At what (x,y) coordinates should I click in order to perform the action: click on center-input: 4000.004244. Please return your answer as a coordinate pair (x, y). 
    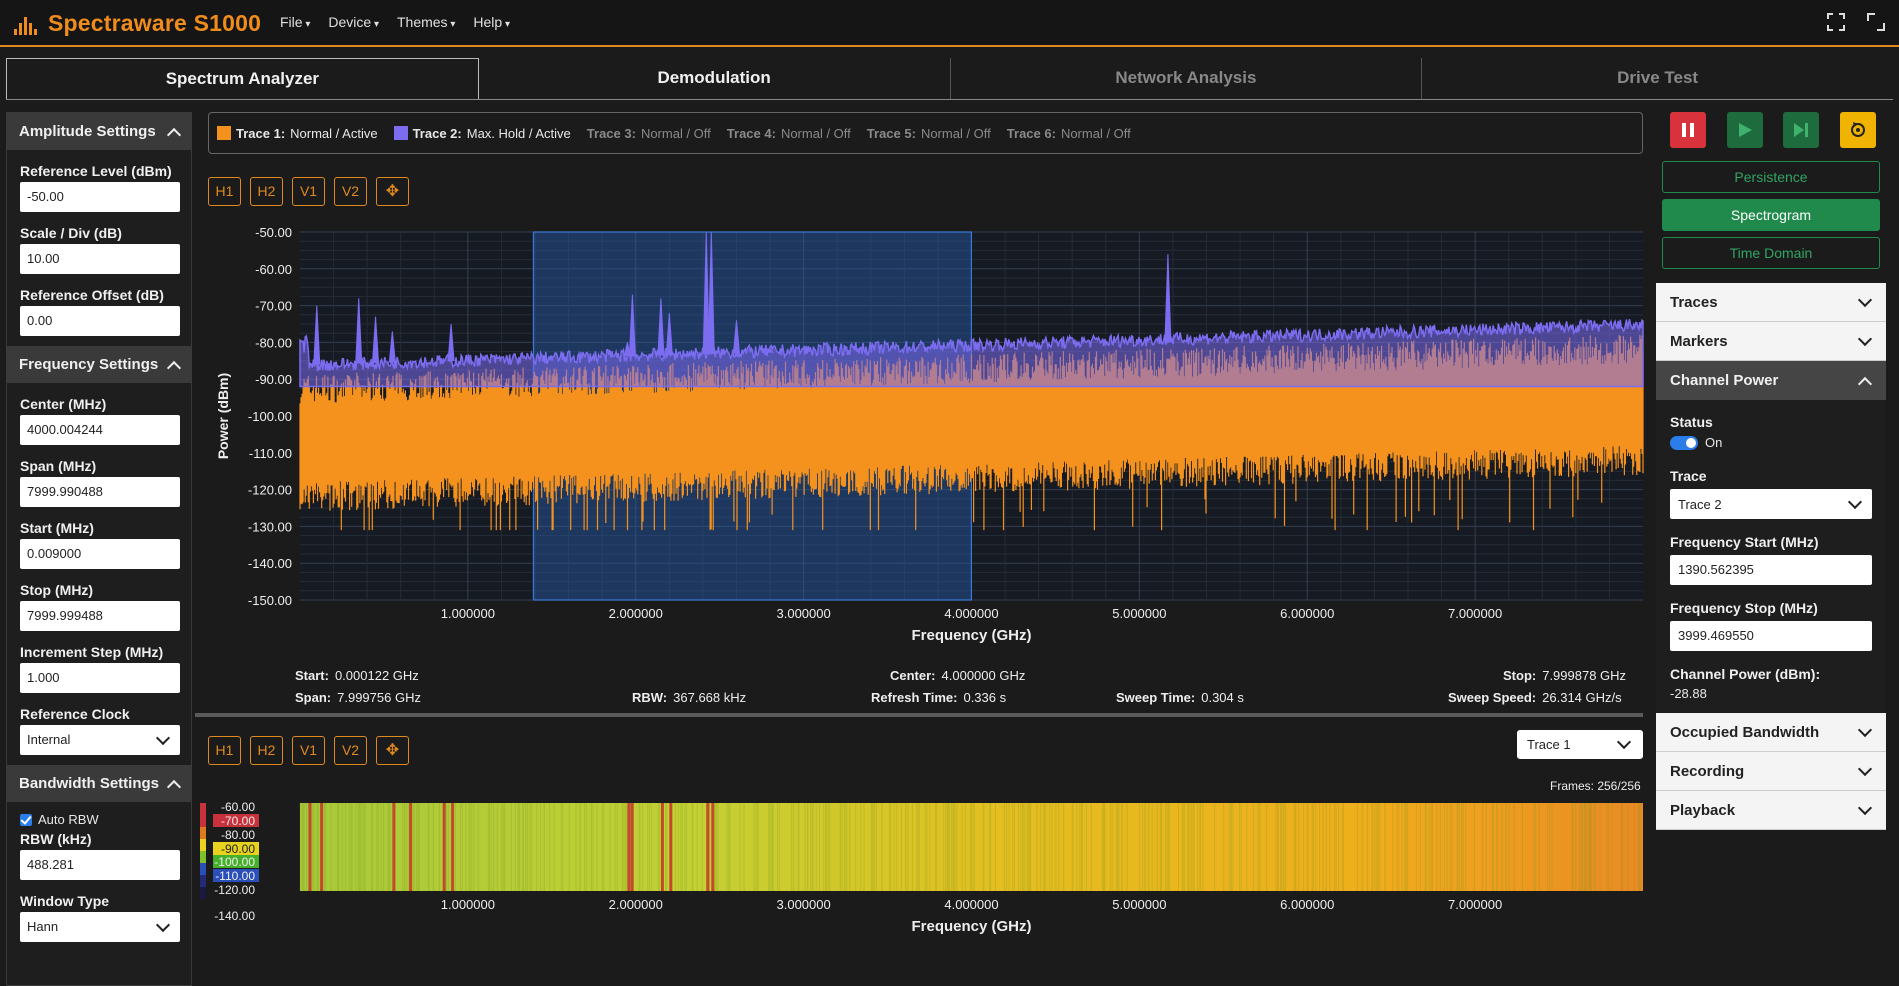
    Looking at the image, I should click on (100, 430).